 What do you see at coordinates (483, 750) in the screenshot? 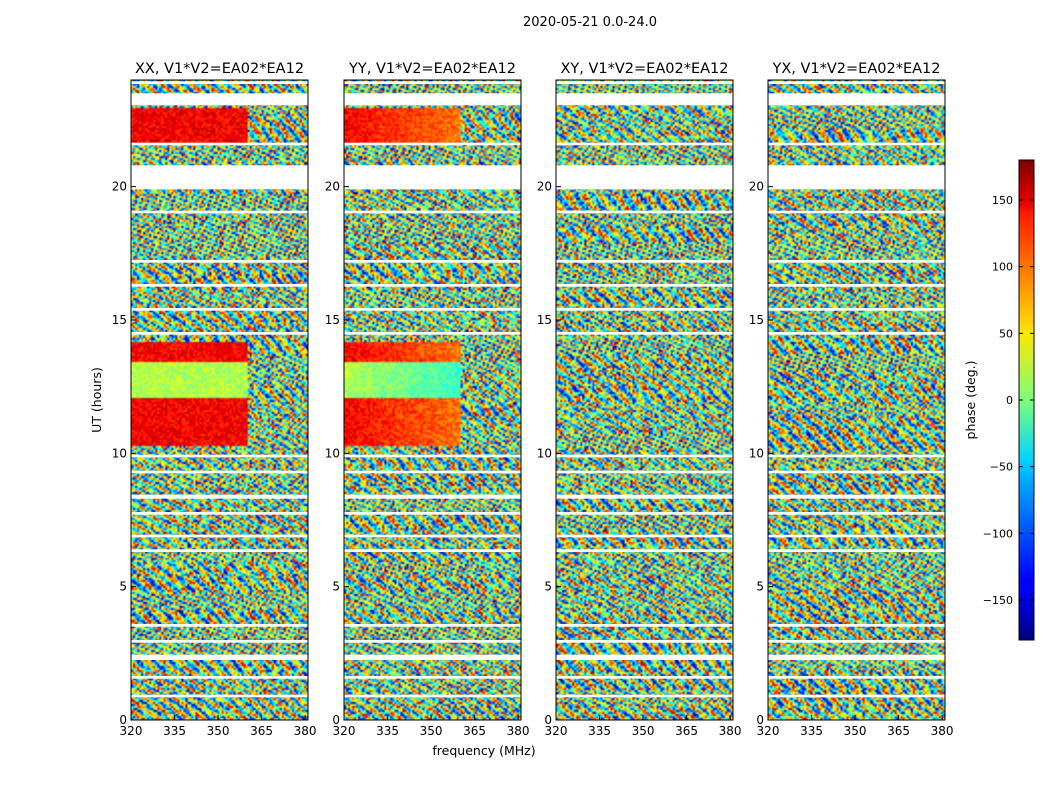
I see `x-axis-label: frequency (MHz)` at bounding box center [483, 750].